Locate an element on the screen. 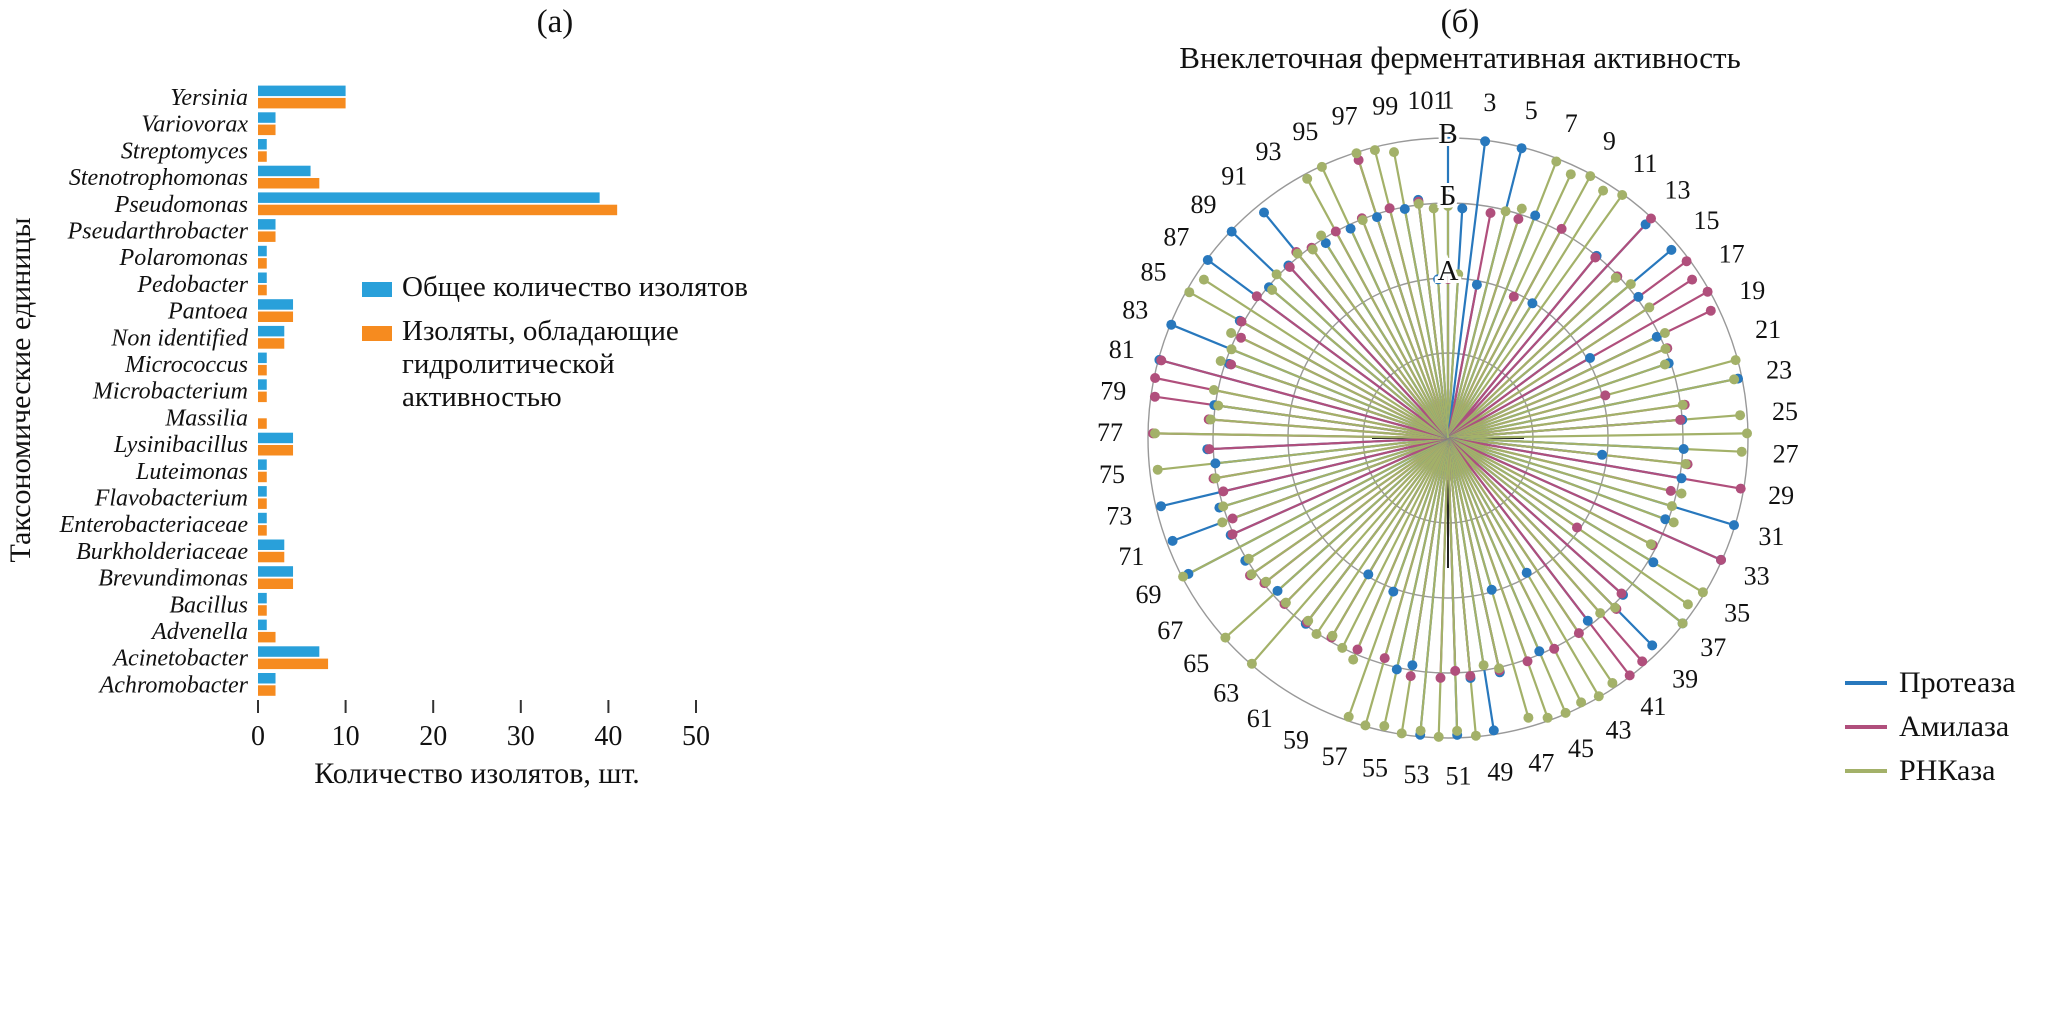 The height and width of the screenshot is (1025, 2067). isolate-number-label: 17 is located at coordinates (1732, 254).